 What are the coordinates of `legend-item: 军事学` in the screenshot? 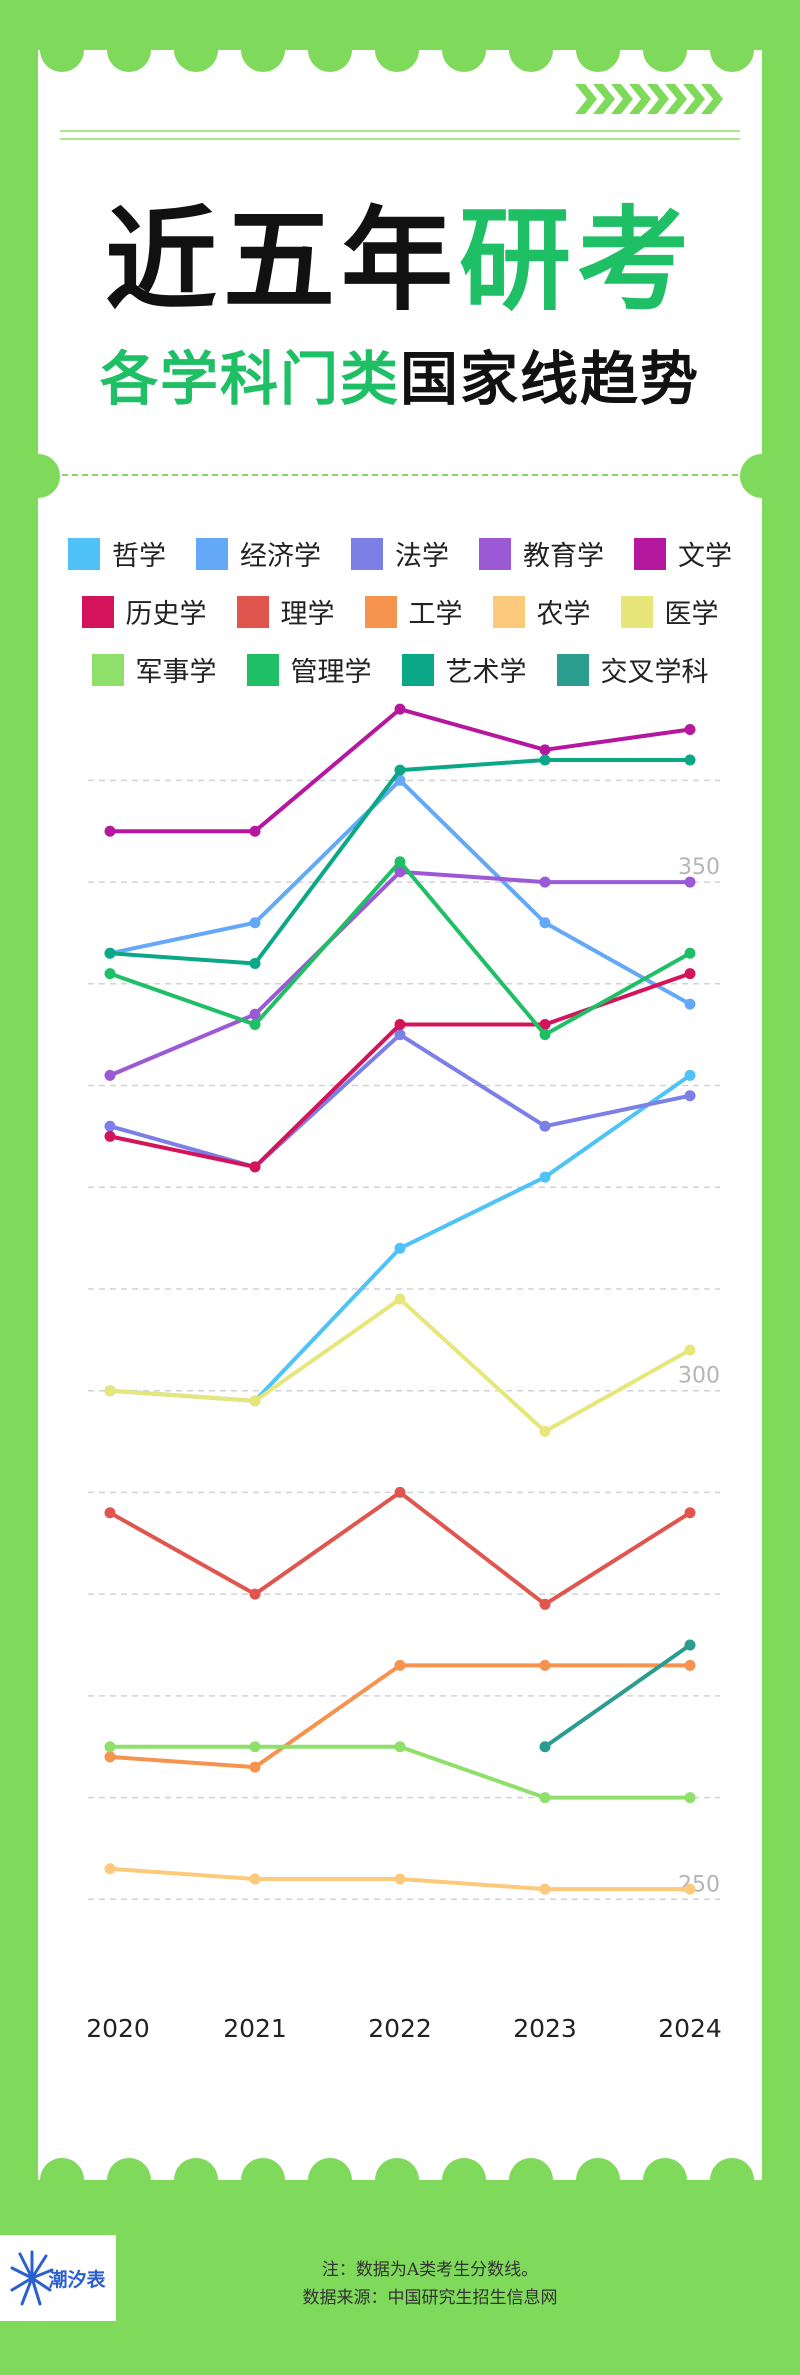 It's located at (154, 669).